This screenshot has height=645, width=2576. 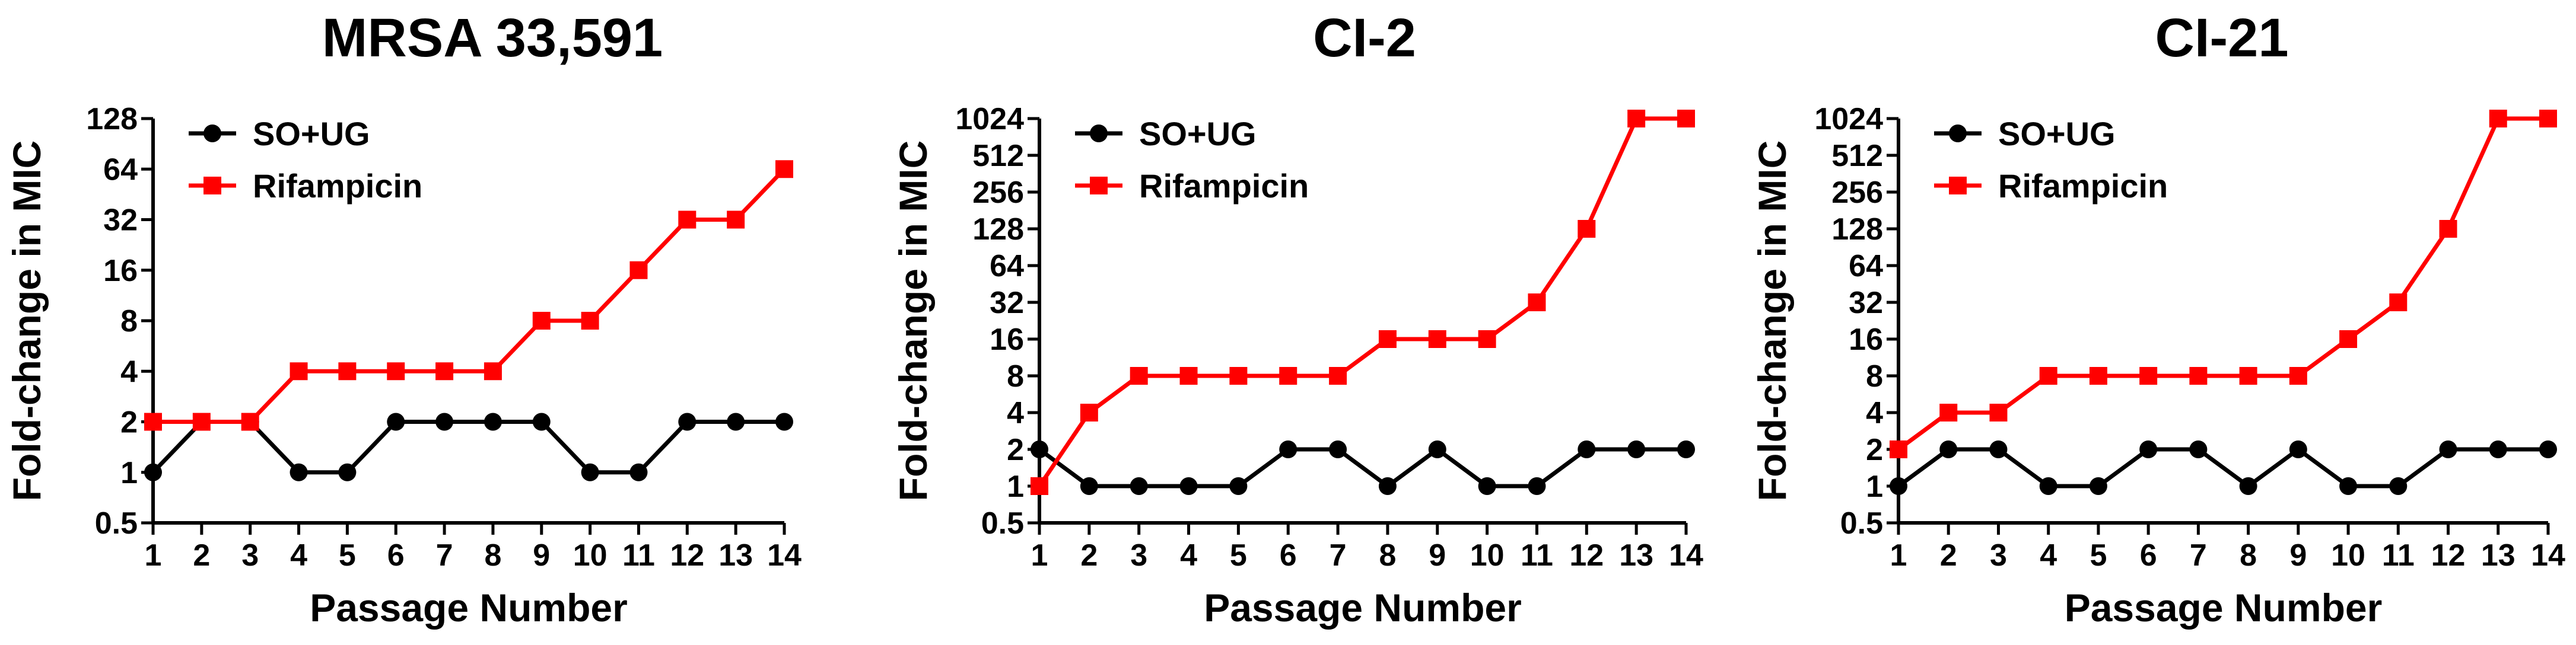 I want to click on y-tick-label: 16, so click(x=120, y=271).